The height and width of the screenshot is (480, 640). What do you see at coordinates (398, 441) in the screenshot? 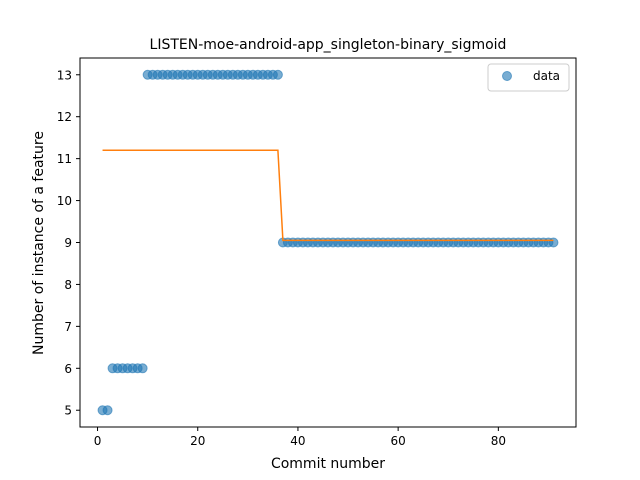
I see `x-tick-label: 60` at bounding box center [398, 441].